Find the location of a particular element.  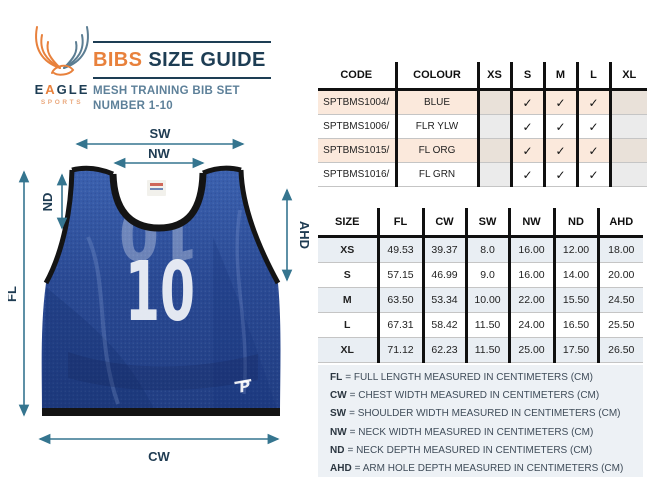

col-header-nd: ND is located at coordinates (575, 223).